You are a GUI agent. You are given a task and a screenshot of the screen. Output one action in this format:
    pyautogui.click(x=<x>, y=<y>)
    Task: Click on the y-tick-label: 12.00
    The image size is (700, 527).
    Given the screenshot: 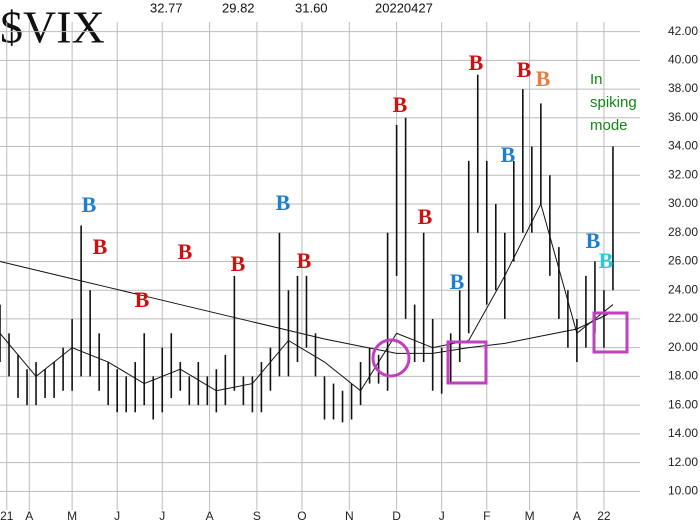 What is the action you would take?
    pyautogui.click(x=683, y=462)
    